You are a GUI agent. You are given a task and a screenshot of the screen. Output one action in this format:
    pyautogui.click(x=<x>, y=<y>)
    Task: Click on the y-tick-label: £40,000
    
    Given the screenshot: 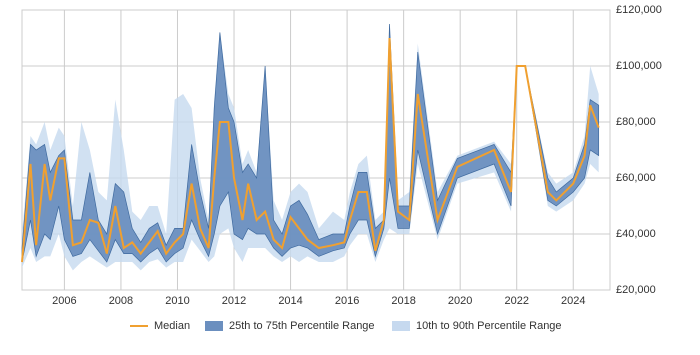 What is the action you would take?
    pyautogui.click(x=636, y=234)
    